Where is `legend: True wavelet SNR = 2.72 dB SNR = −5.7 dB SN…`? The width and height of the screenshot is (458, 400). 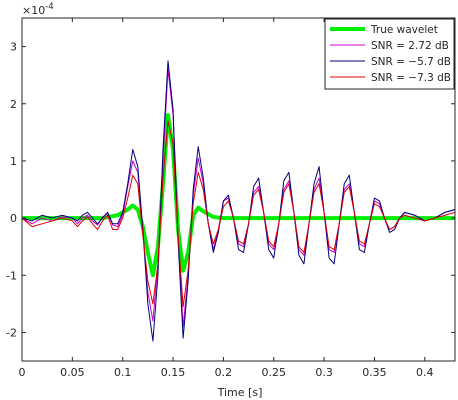
legend: True wavelet SNR = 2.72 dB SNR = −5.7 dB SN… is located at coordinates (389, 54).